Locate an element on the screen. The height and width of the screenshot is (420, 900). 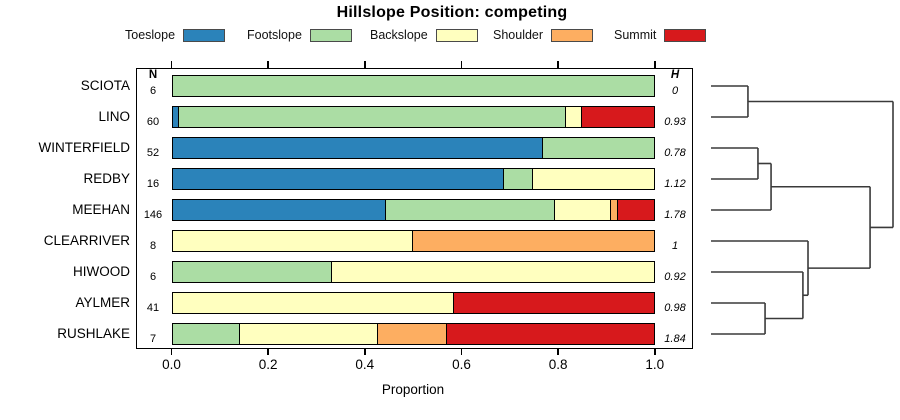
n-value: 60 is located at coordinates (153, 122).